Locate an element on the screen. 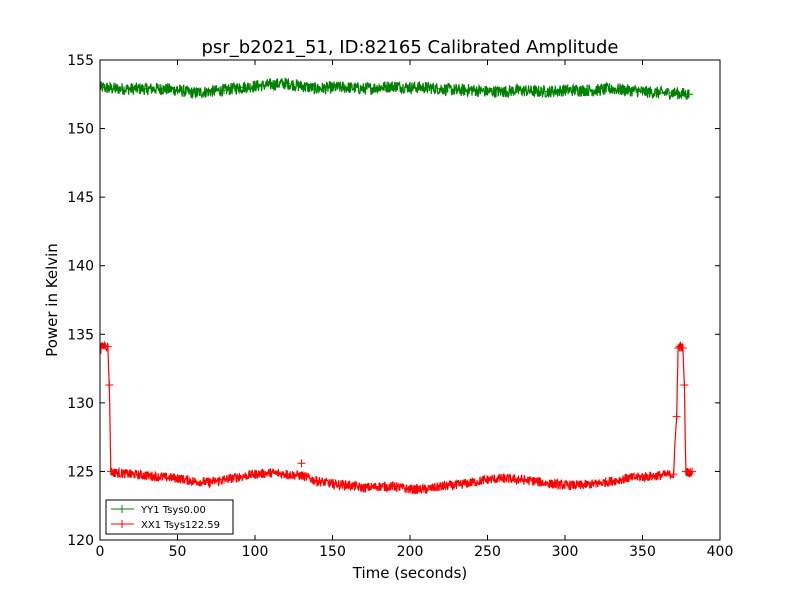 Image resolution: width=800 pixels, height=600 pixels. x-tick-label: 50 is located at coordinates (178, 552).